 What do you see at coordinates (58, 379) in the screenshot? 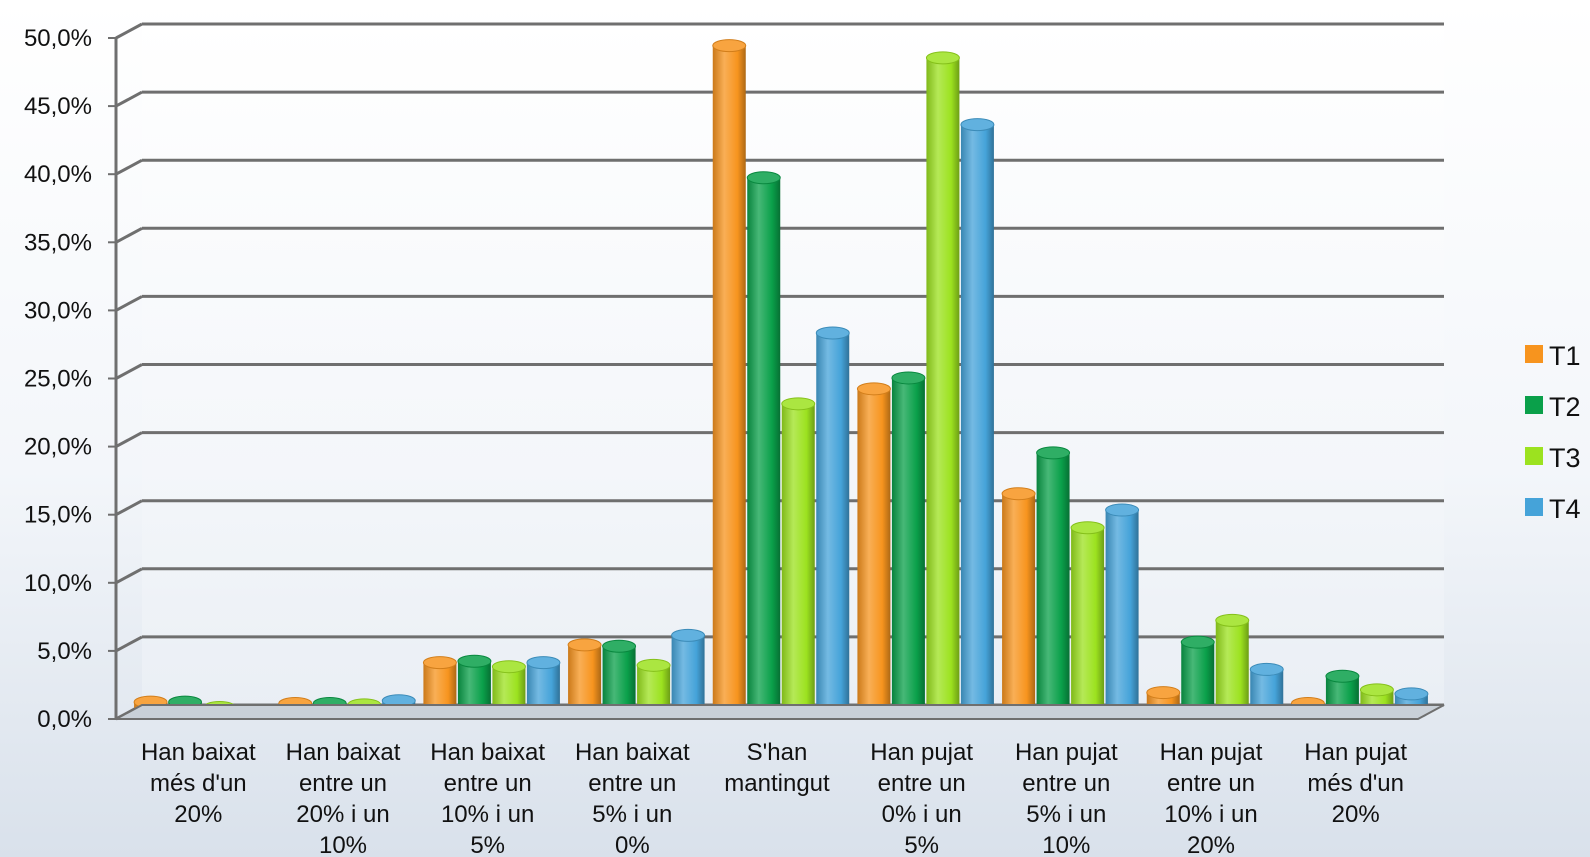
I see `y-tick-label: 25,0%` at bounding box center [58, 379].